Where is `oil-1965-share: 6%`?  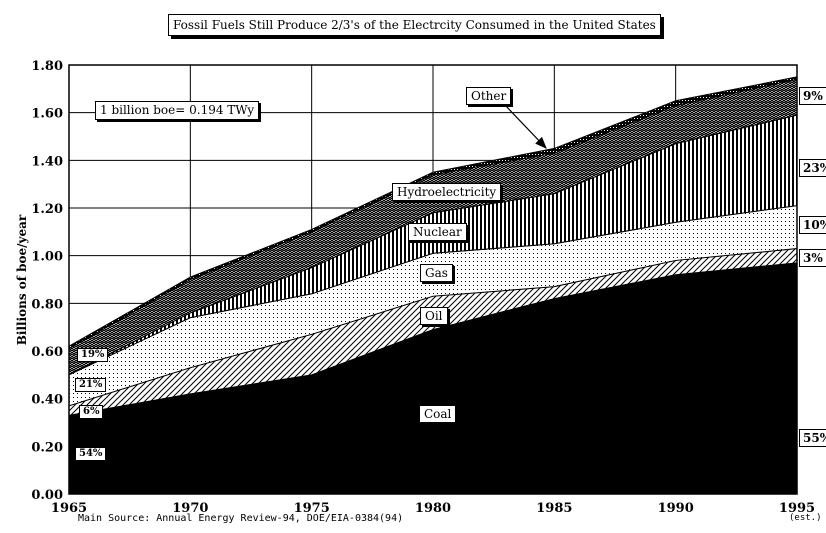 oil-1965-share: 6% is located at coordinates (91, 412).